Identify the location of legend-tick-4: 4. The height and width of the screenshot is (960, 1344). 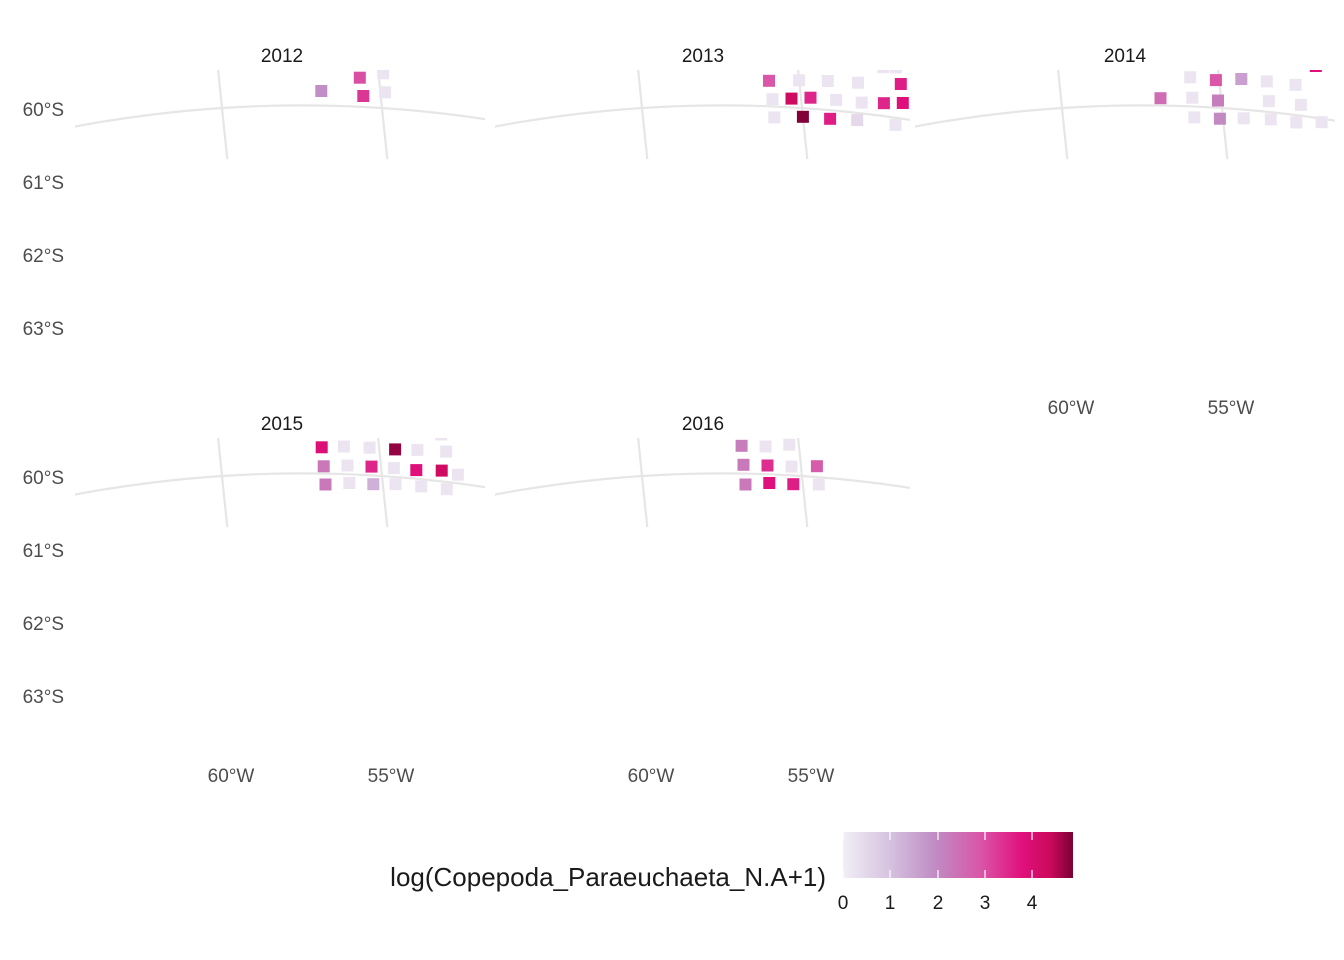
(1032, 903).